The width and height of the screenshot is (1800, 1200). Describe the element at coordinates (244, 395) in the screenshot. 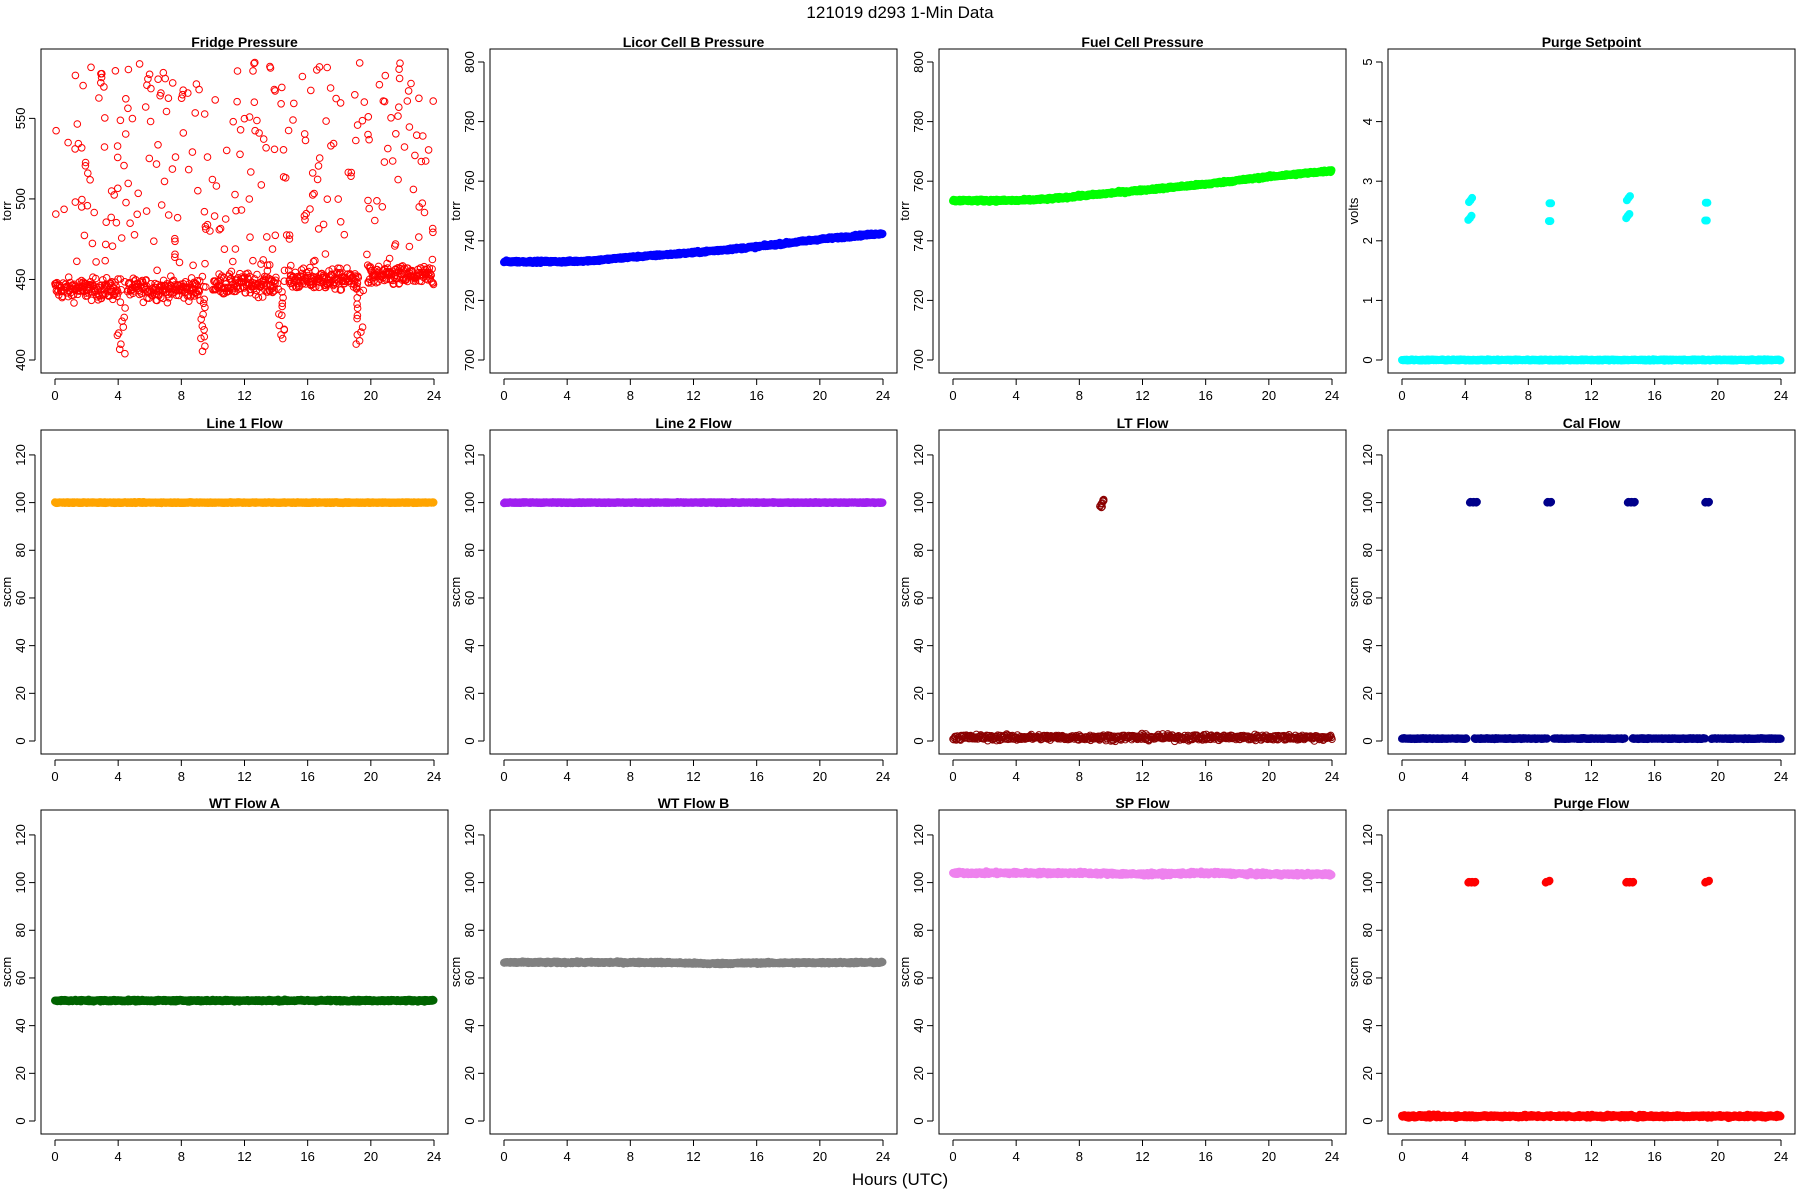

I see `x-tick-label: 12` at that location.